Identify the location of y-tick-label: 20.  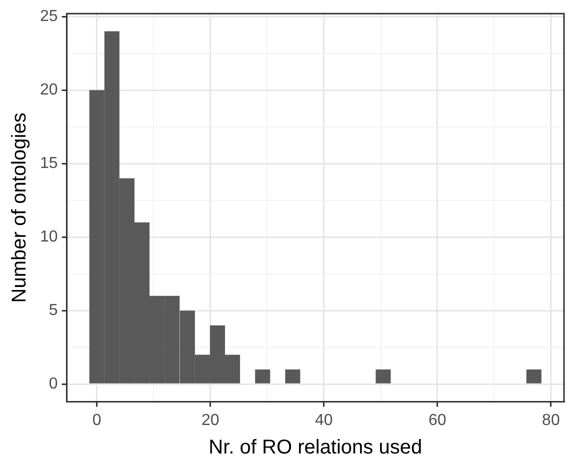
(49, 89).